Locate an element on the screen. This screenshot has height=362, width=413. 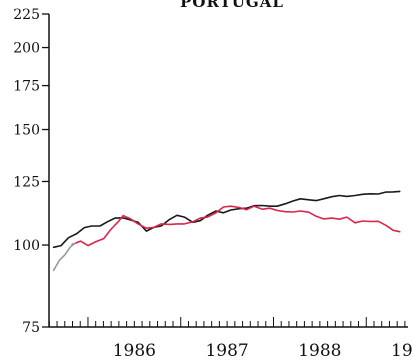
x-tick-label: 1987 is located at coordinates (226, 351).